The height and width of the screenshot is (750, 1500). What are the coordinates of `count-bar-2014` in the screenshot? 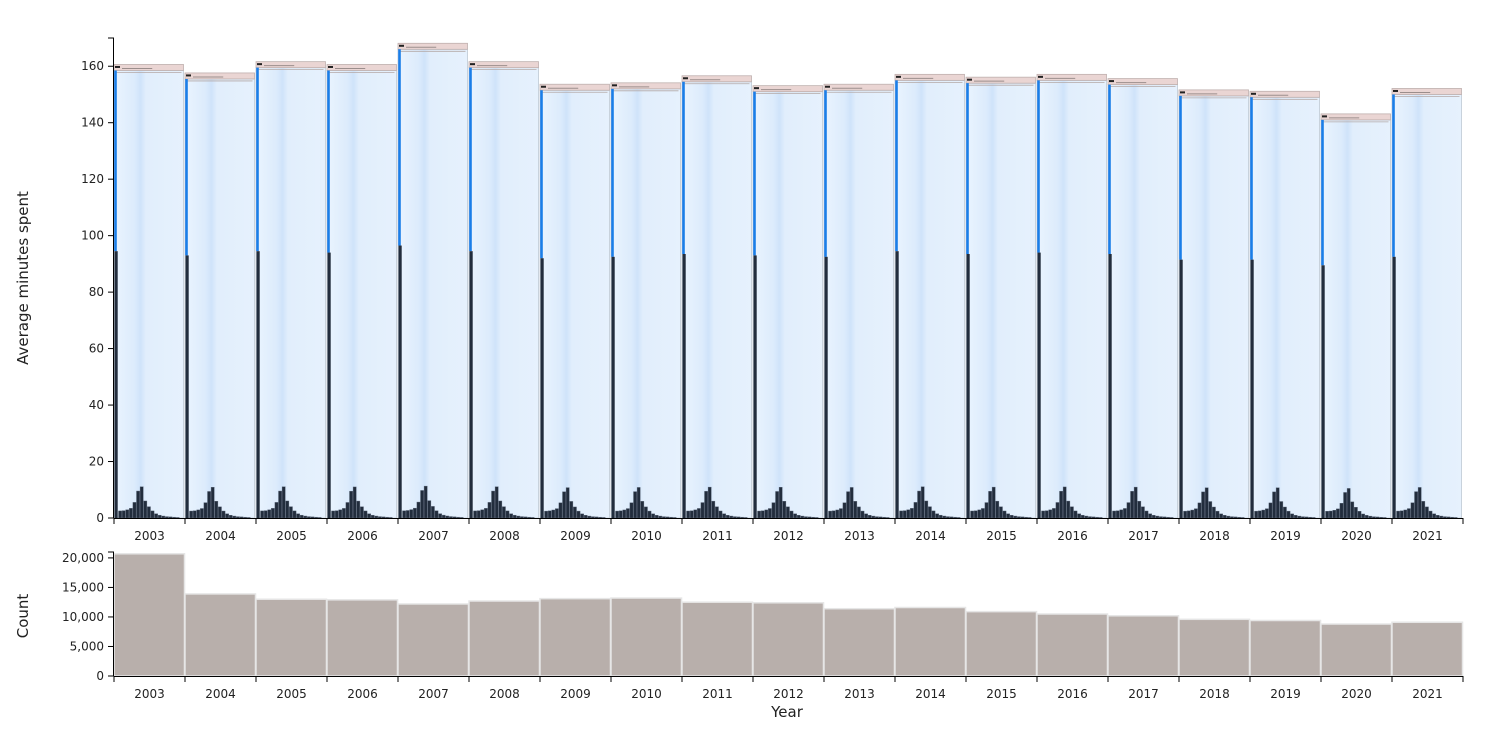 It's located at (930, 641).